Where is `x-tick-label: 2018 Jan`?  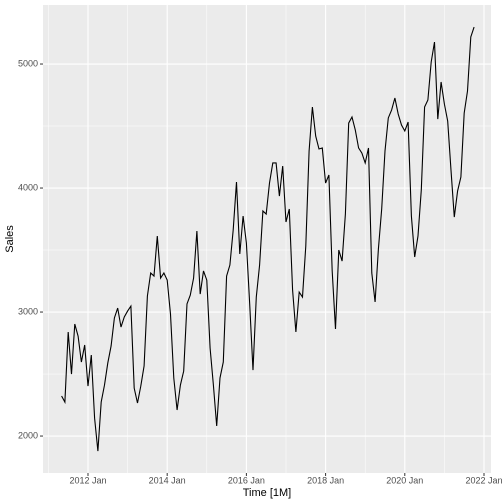 x-tick-label: 2018 Jan is located at coordinates (325, 480).